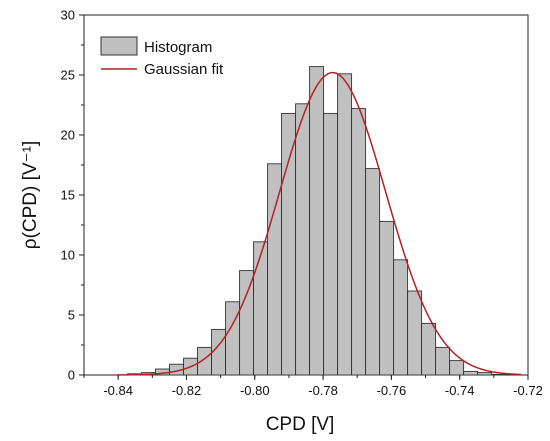 The width and height of the screenshot is (550, 441). I want to click on y-axis-label: ρ(CPD) [V⁻¹], so click(30, 195).